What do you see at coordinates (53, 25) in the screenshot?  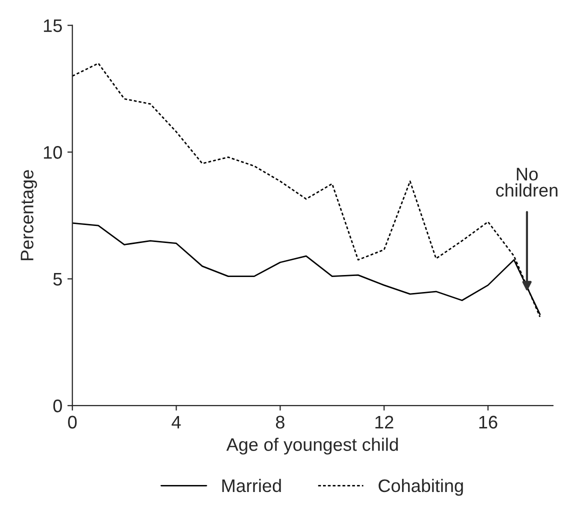 I see `y-tick-label: 15` at bounding box center [53, 25].